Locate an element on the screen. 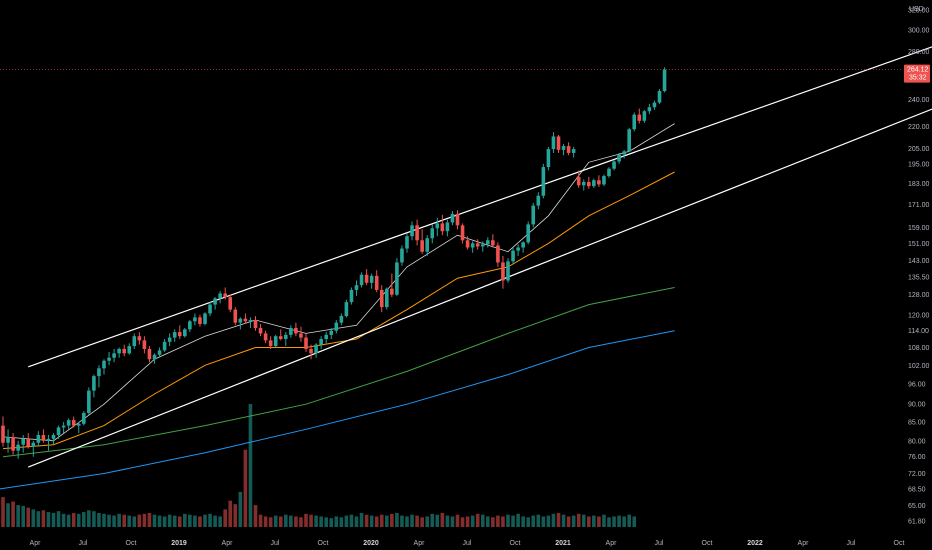 The image size is (932, 550). last-price-countdown: 35:32 is located at coordinates (918, 78).